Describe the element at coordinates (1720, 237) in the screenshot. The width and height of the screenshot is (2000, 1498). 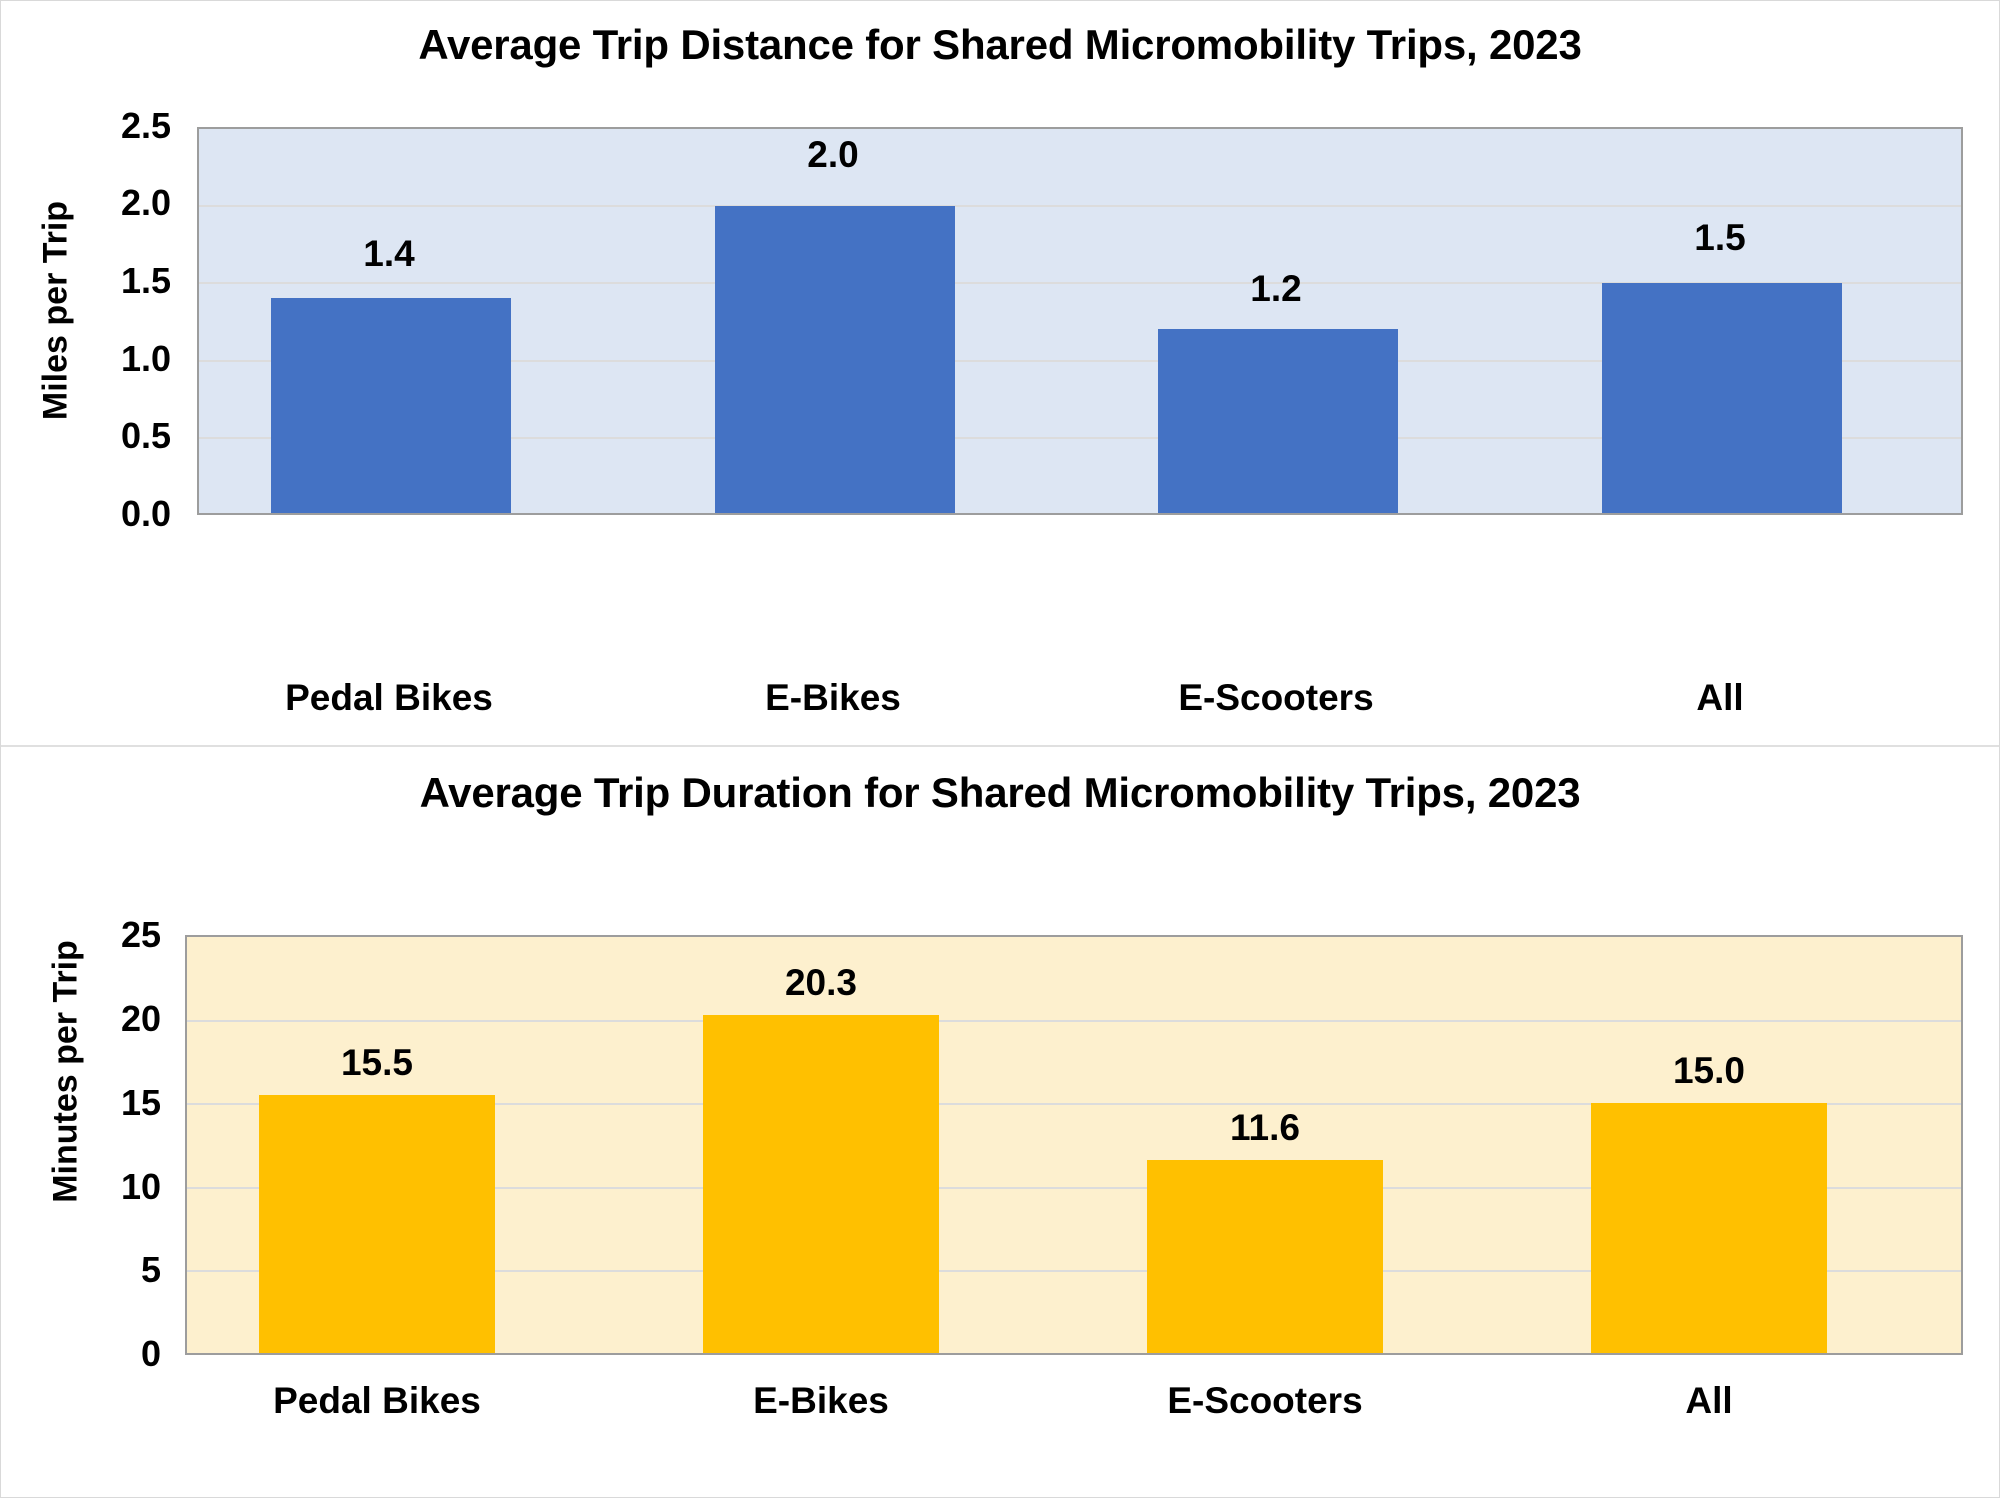
I see `distance-value-all: 1.5` at that location.